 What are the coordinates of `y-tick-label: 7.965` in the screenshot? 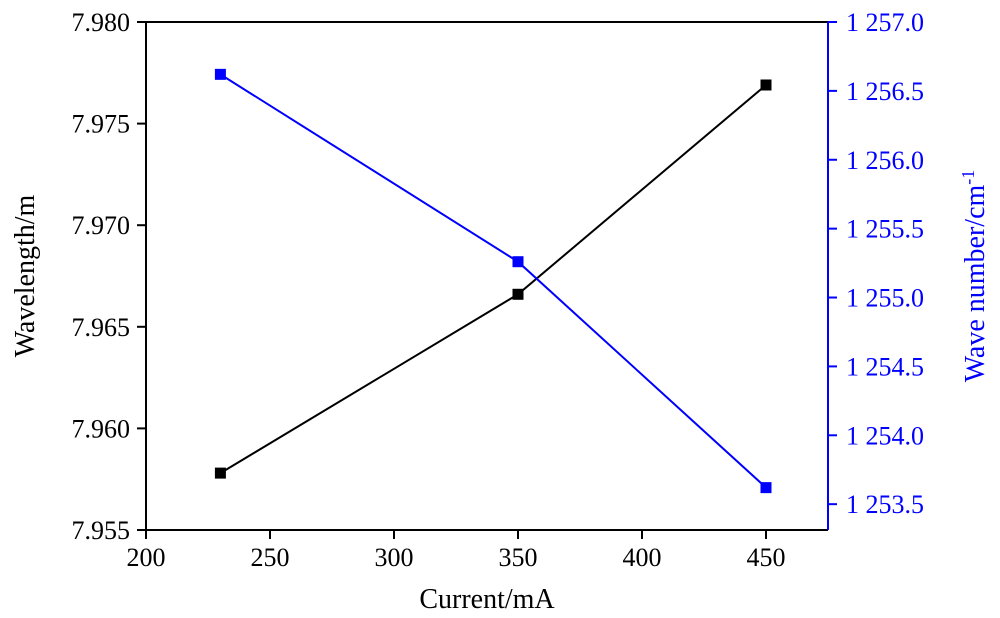 It's located at (101, 327).